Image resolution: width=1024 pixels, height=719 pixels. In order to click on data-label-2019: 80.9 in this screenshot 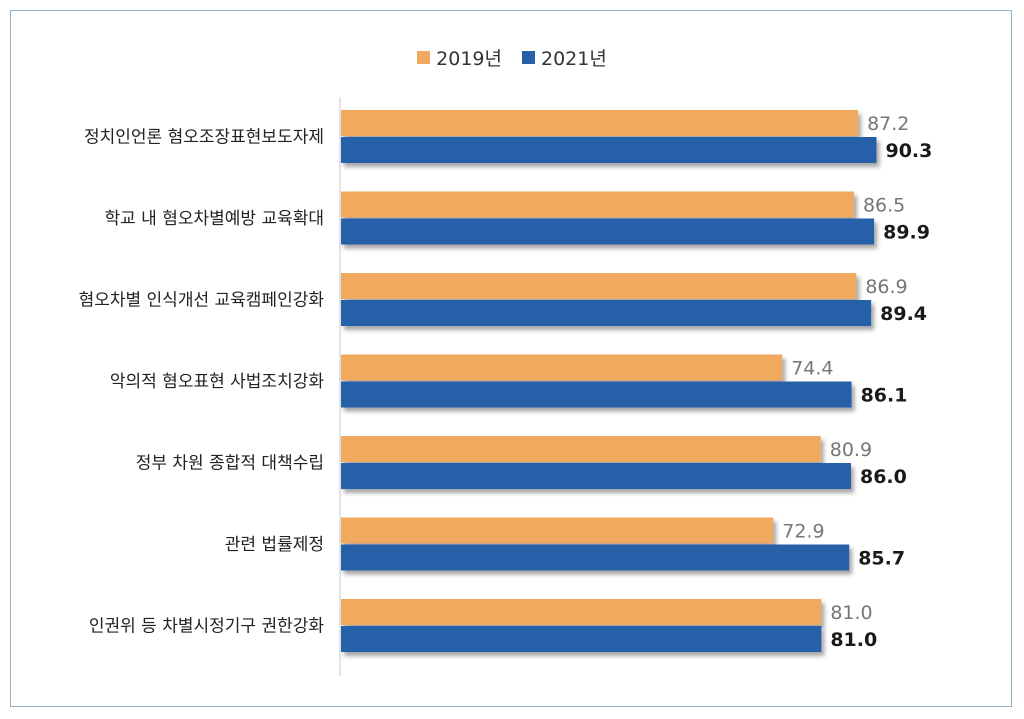, I will do `click(851, 450)`.